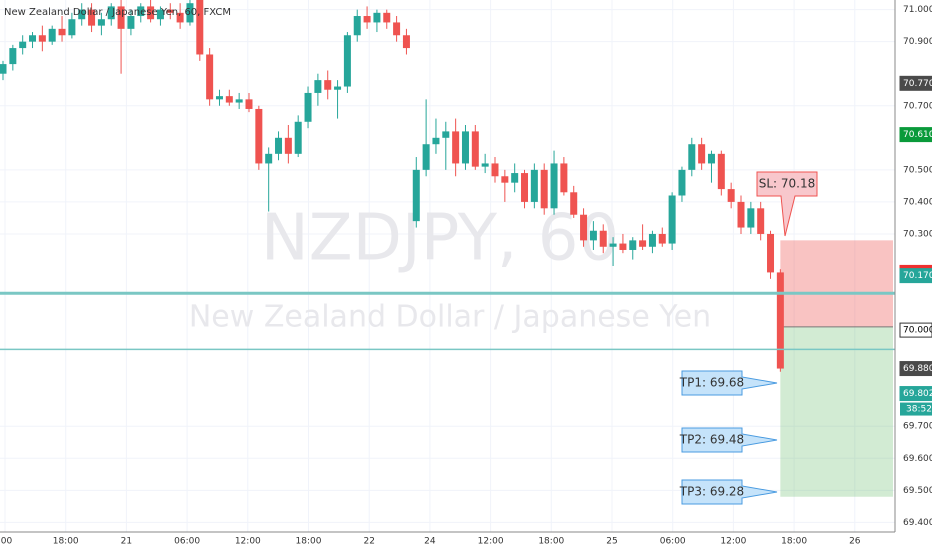  What do you see at coordinates (787, 204) in the screenshot?
I see `sl-bubble` at bounding box center [787, 204].